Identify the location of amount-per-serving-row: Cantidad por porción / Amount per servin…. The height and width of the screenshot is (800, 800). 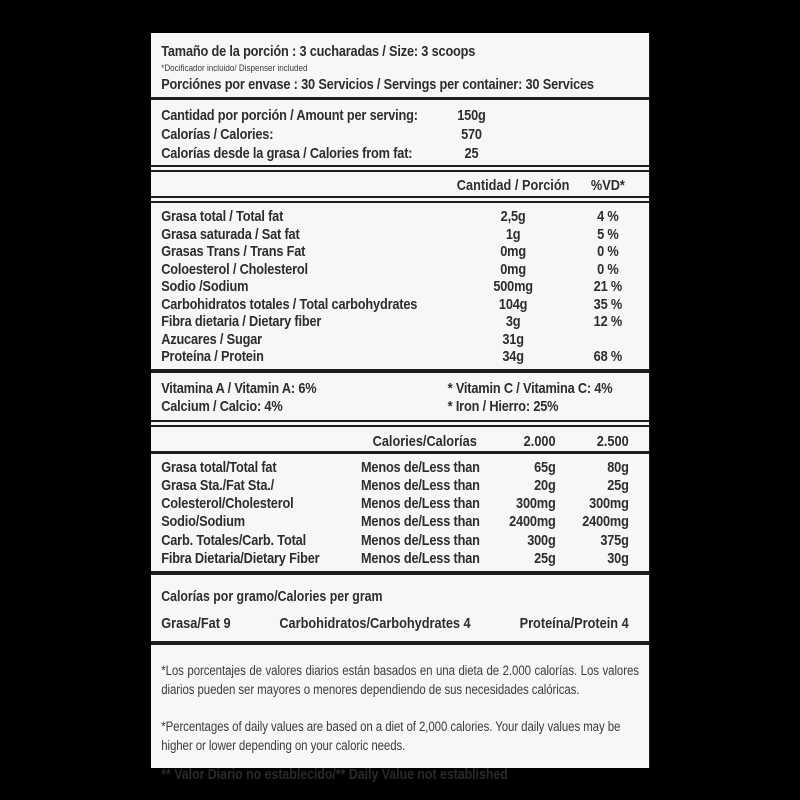
(400, 115).